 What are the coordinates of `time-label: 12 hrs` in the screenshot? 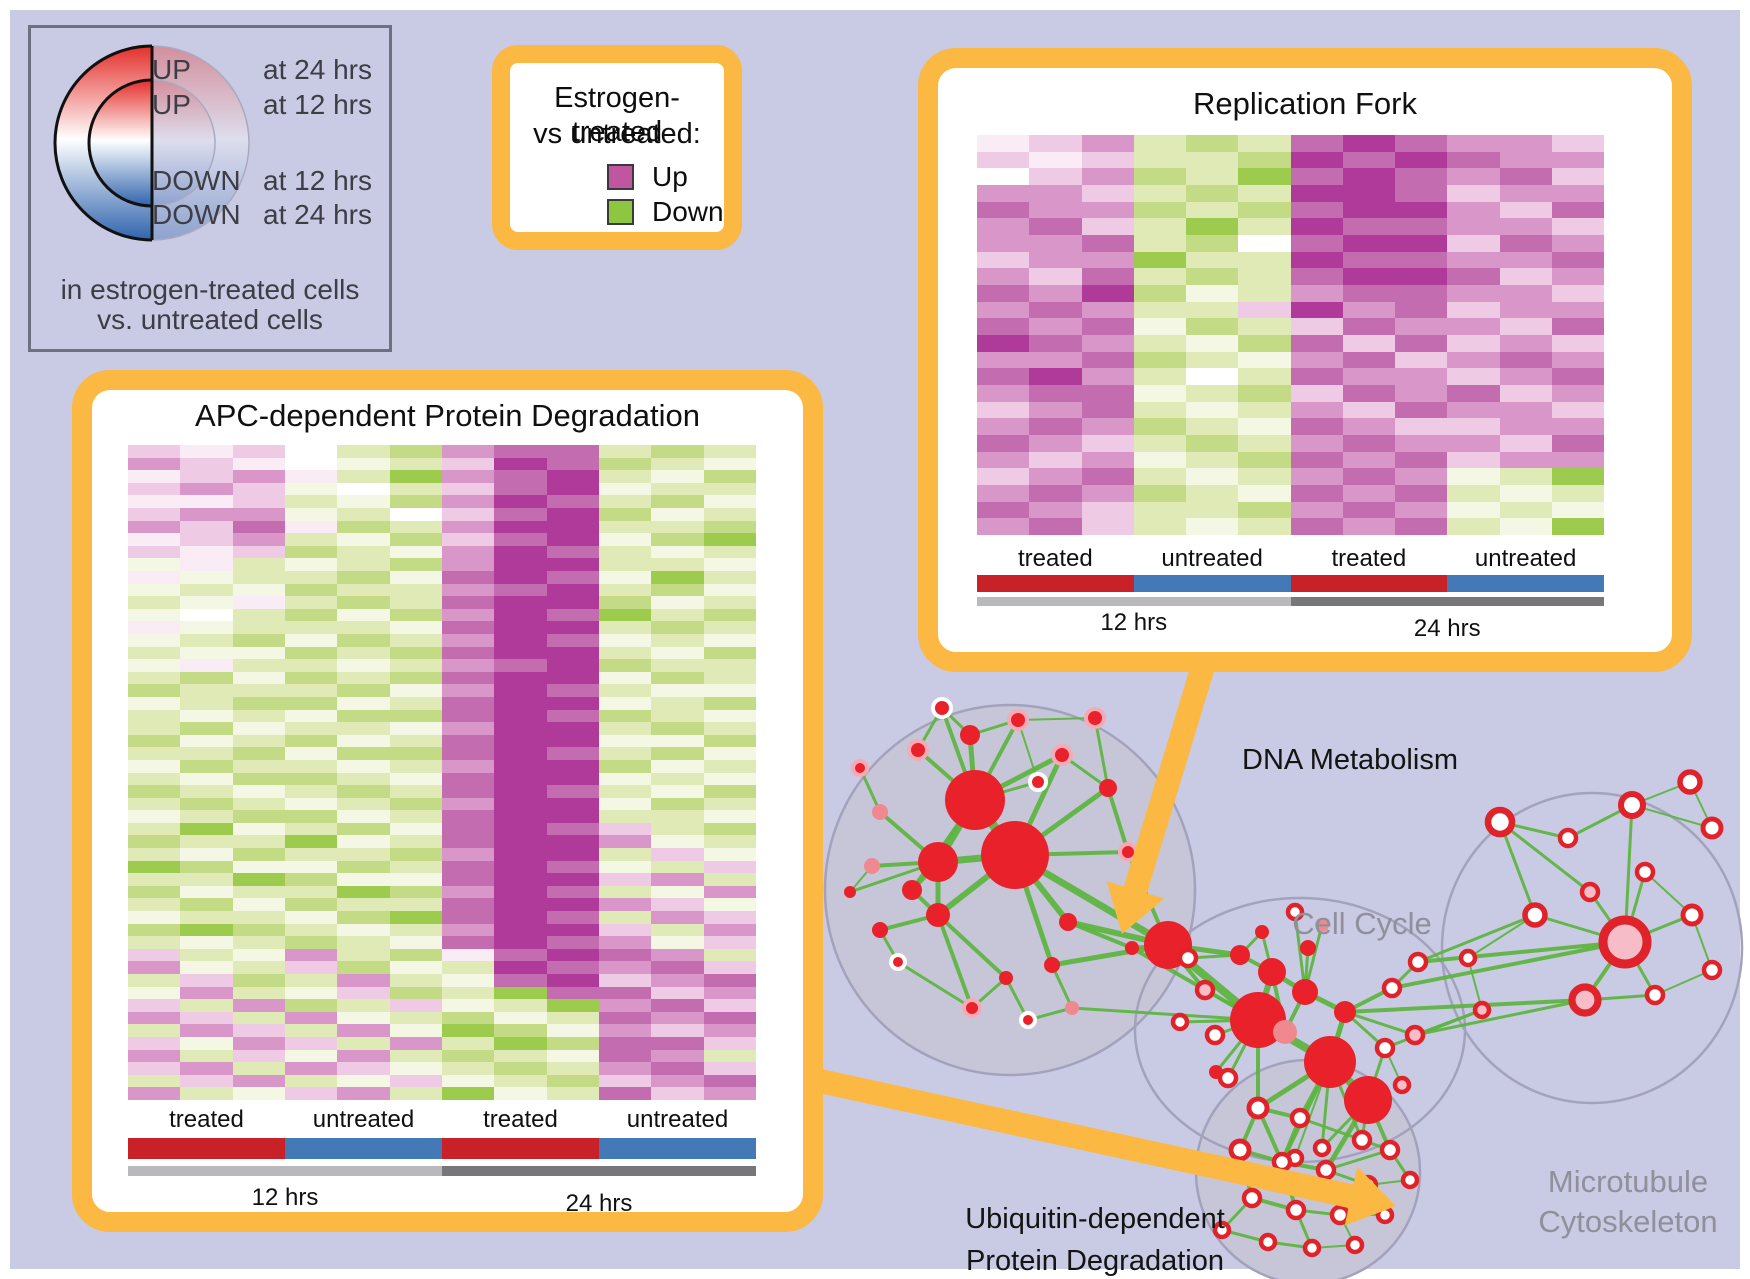 It's located at (1134, 622).